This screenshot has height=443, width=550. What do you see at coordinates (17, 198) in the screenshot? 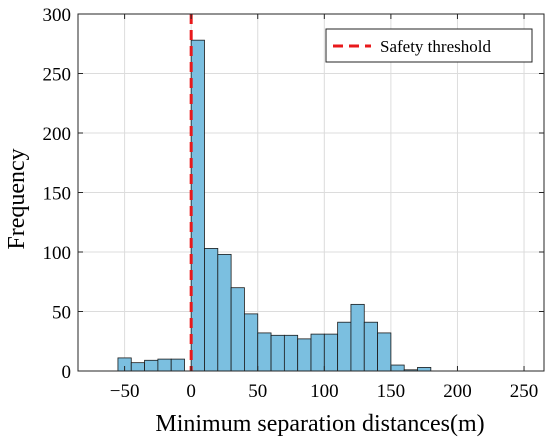
I see `y-axis-label: Frequency` at bounding box center [17, 198].